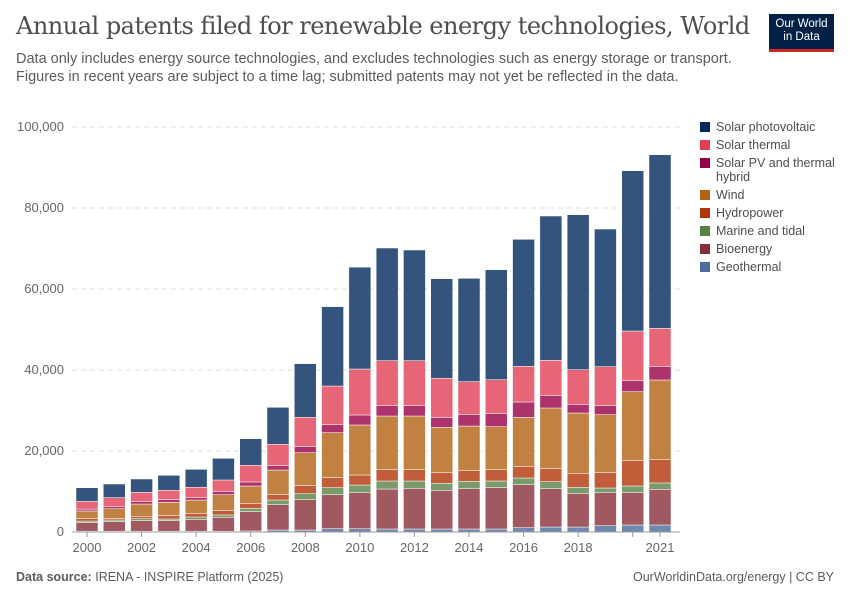 Image resolution: width=850 pixels, height=600 pixels. Describe the element at coordinates (524, 409) in the screenshot. I see `bar-segment-solar-pv-and-thermal-hybrid-2016` at that location.